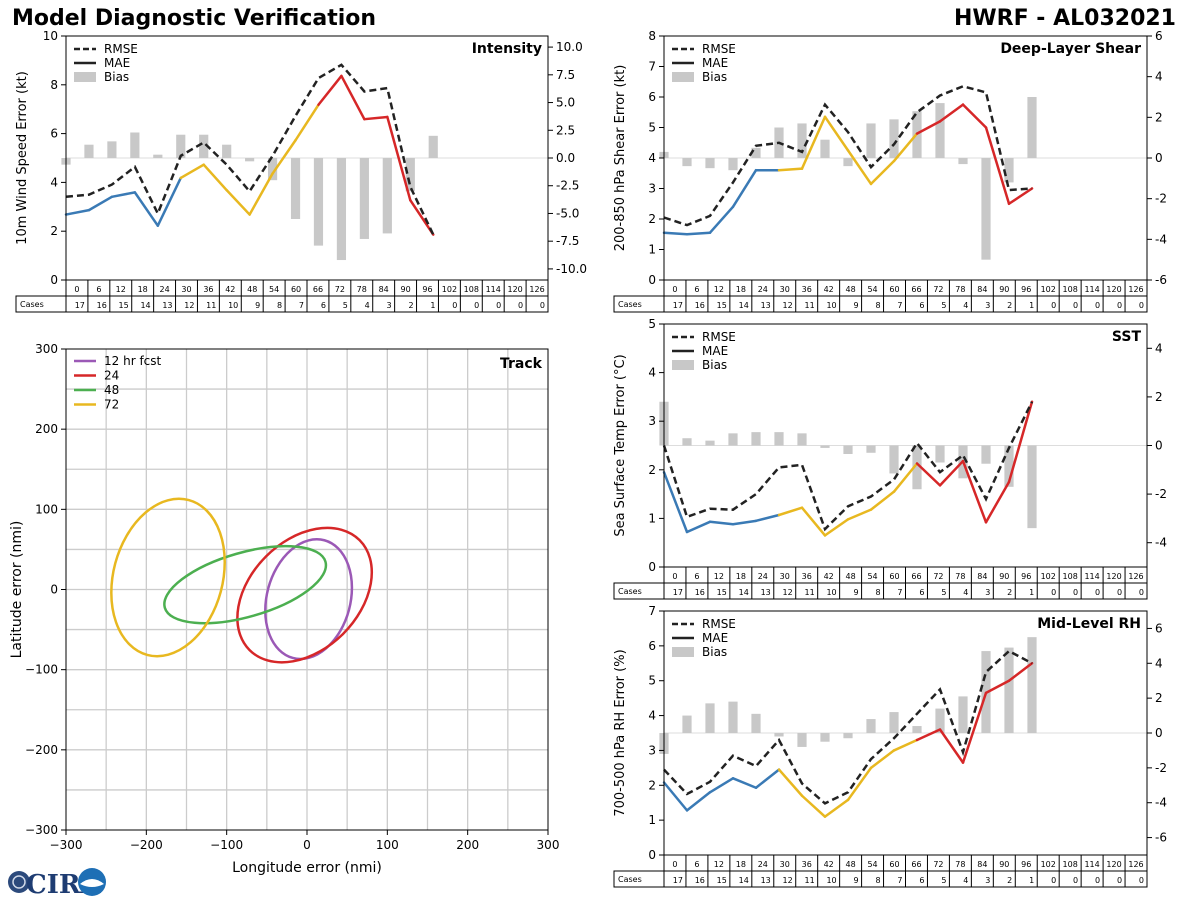 This screenshot has width=1200, height=900. What do you see at coordinates (829, 289) in the screenshot?
I see `lead-hour-cell: 42` at bounding box center [829, 289].